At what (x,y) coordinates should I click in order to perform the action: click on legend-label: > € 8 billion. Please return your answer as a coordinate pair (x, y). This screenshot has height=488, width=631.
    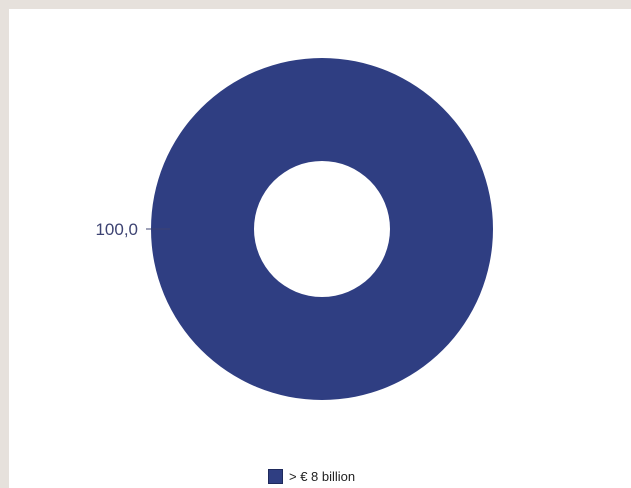
    Looking at the image, I should click on (322, 476).